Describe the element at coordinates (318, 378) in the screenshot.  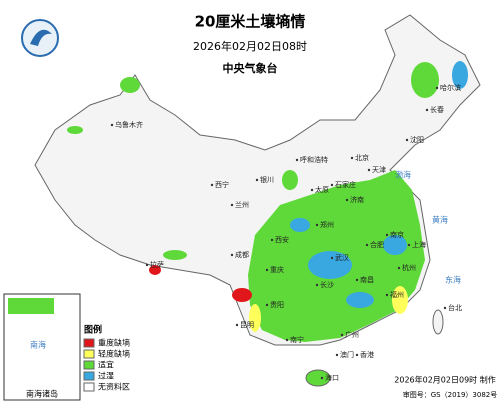
I see `hainan` at that location.